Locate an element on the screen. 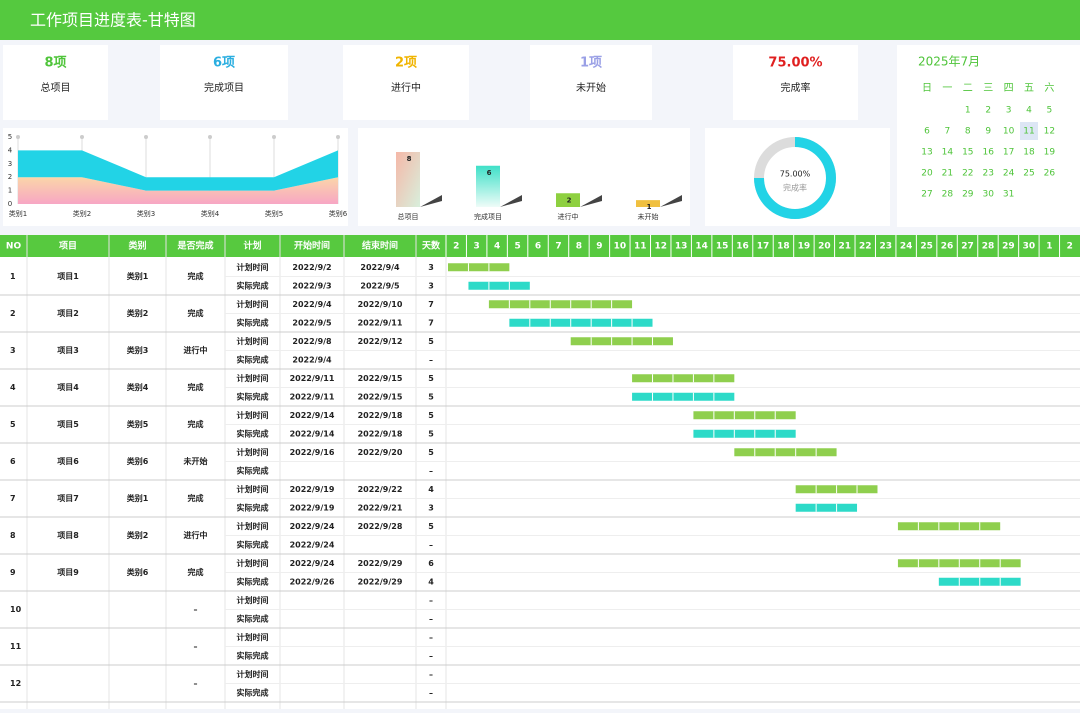 The image size is (1080, 713). cell-category: 类别3 is located at coordinates (138, 350).